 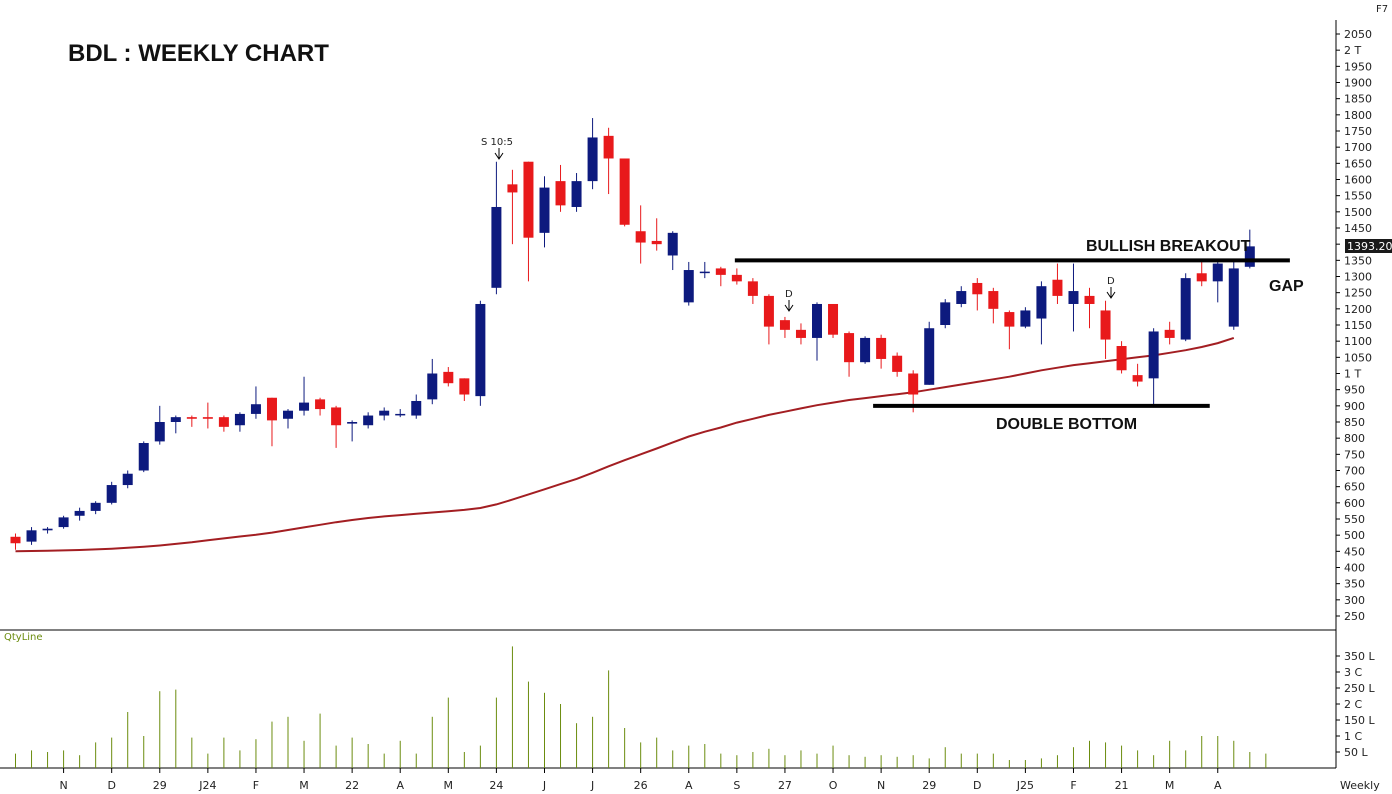 What do you see at coordinates (1358, 212) in the screenshot?
I see `price-tick-label: 1500` at bounding box center [1358, 212].